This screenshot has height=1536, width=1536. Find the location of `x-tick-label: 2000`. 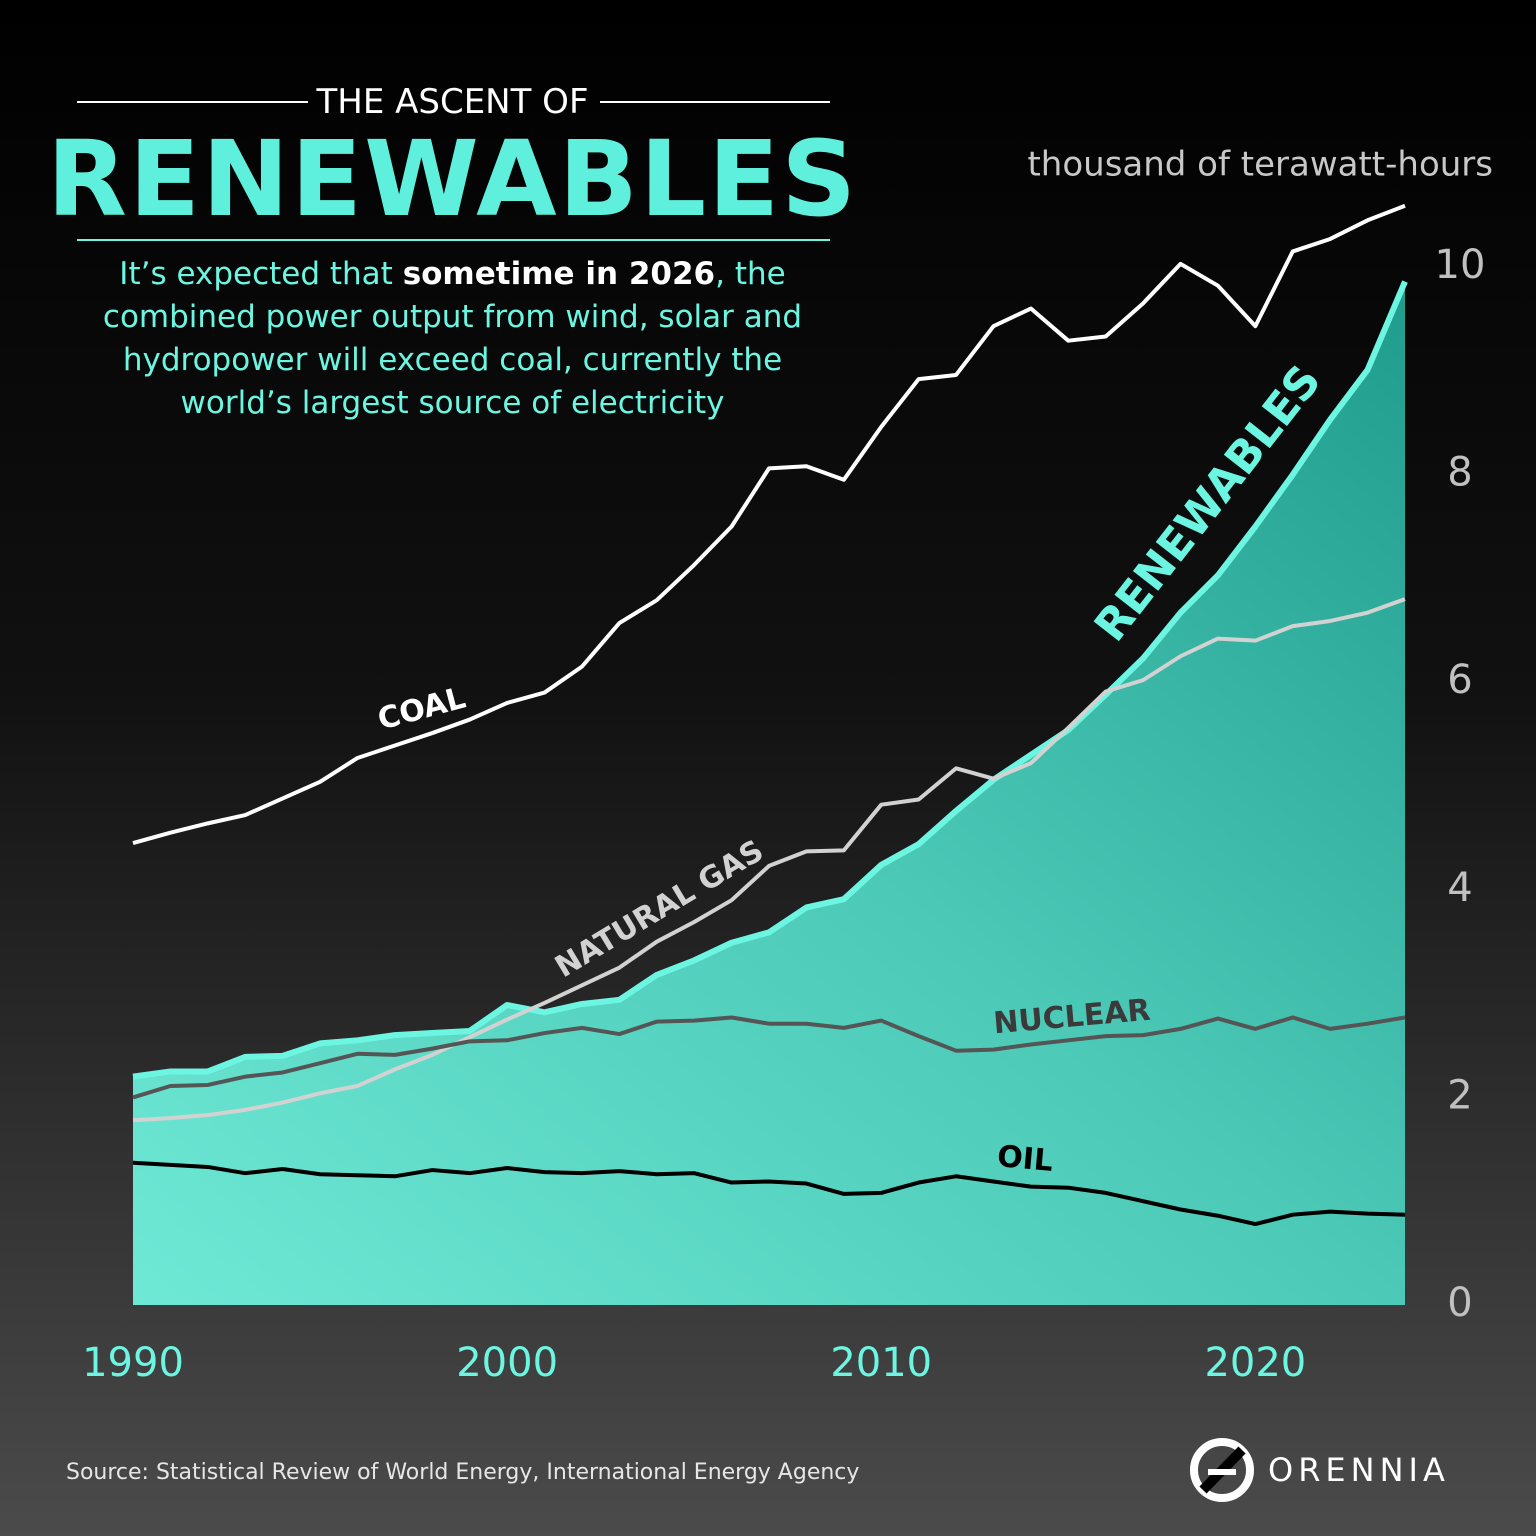

x-tick-label: 2000 is located at coordinates (507, 1363).